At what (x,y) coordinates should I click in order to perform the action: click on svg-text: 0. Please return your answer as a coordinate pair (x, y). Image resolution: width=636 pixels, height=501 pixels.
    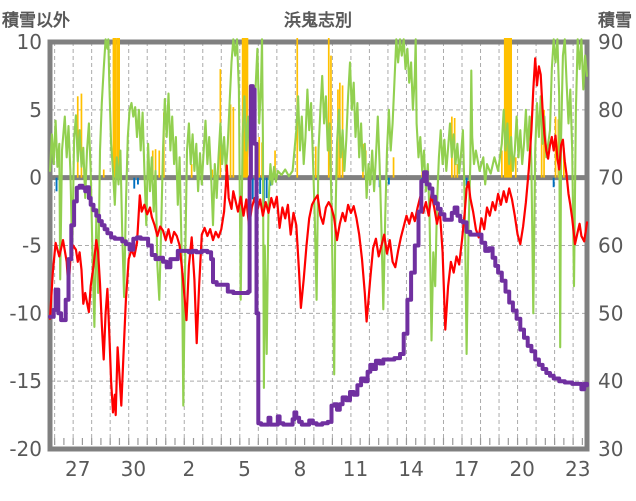
    Looking at the image, I should click on (35, 178).